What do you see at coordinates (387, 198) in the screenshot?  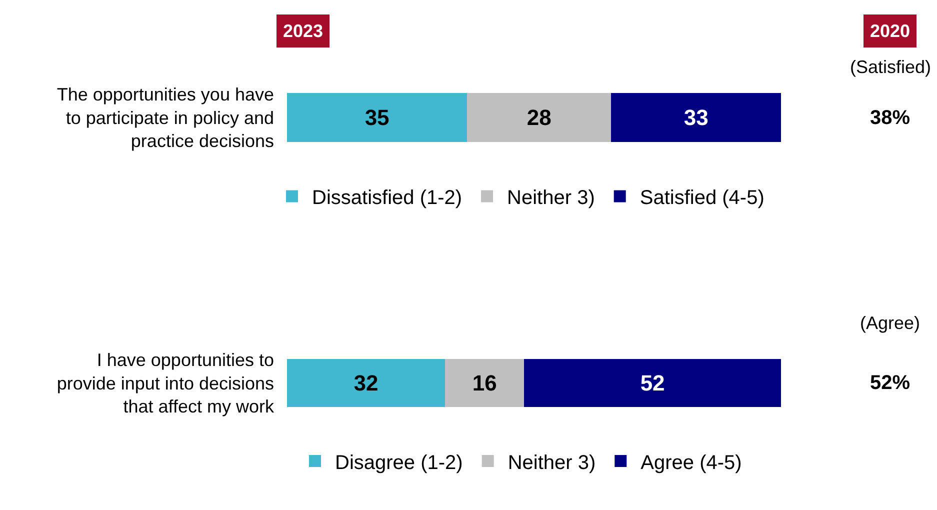 I see `legend-label: Dissatisfied (1-2)` at bounding box center [387, 198].